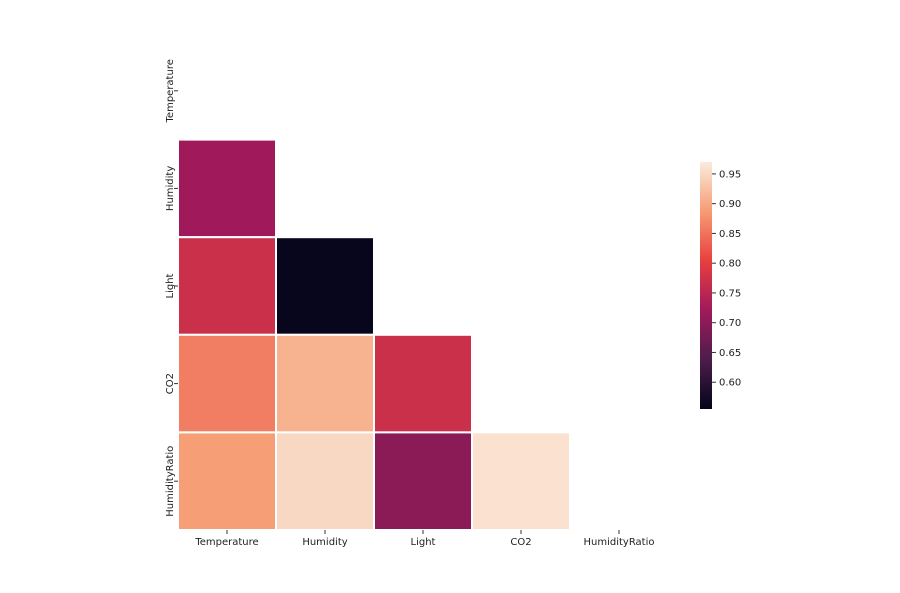 The height and width of the screenshot is (593, 900). What do you see at coordinates (706, 285) in the screenshot?
I see `colorbar` at bounding box center [706, 285].